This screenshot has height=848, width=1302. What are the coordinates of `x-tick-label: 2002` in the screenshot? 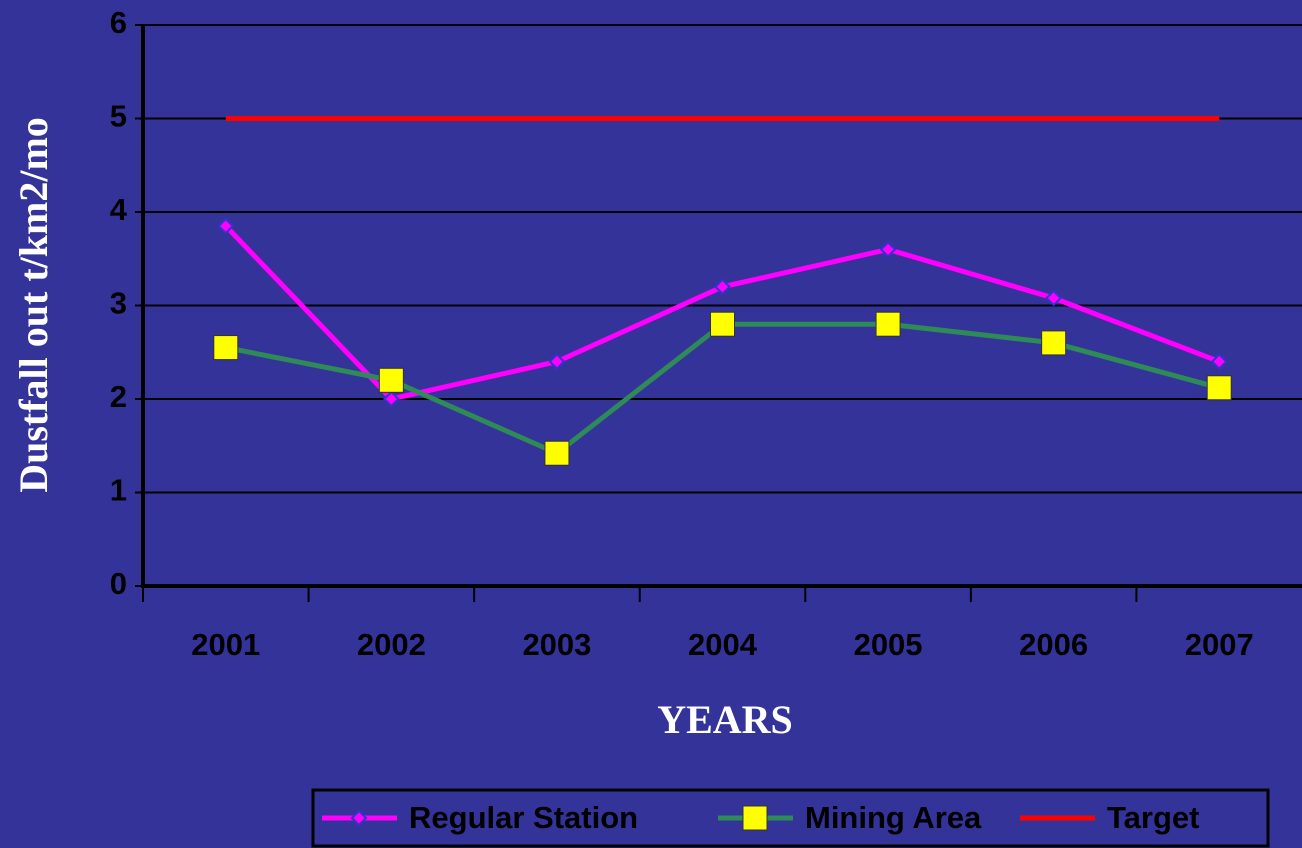 It's located at (391, 644).